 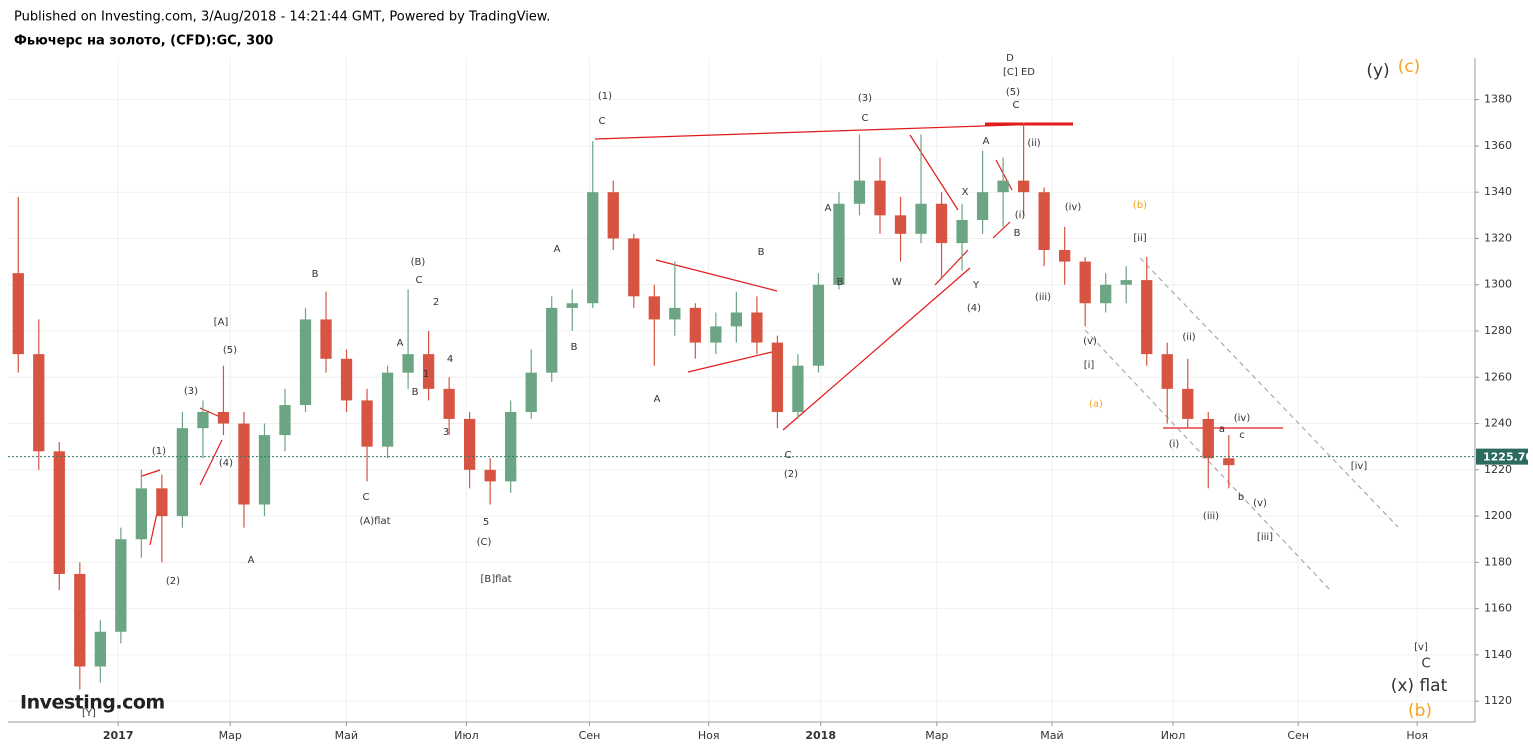 What do you see at coordinates (1139, 238) in the screenshot?
I see `wave-label: [ii]` at bounding box center [1139, 238].